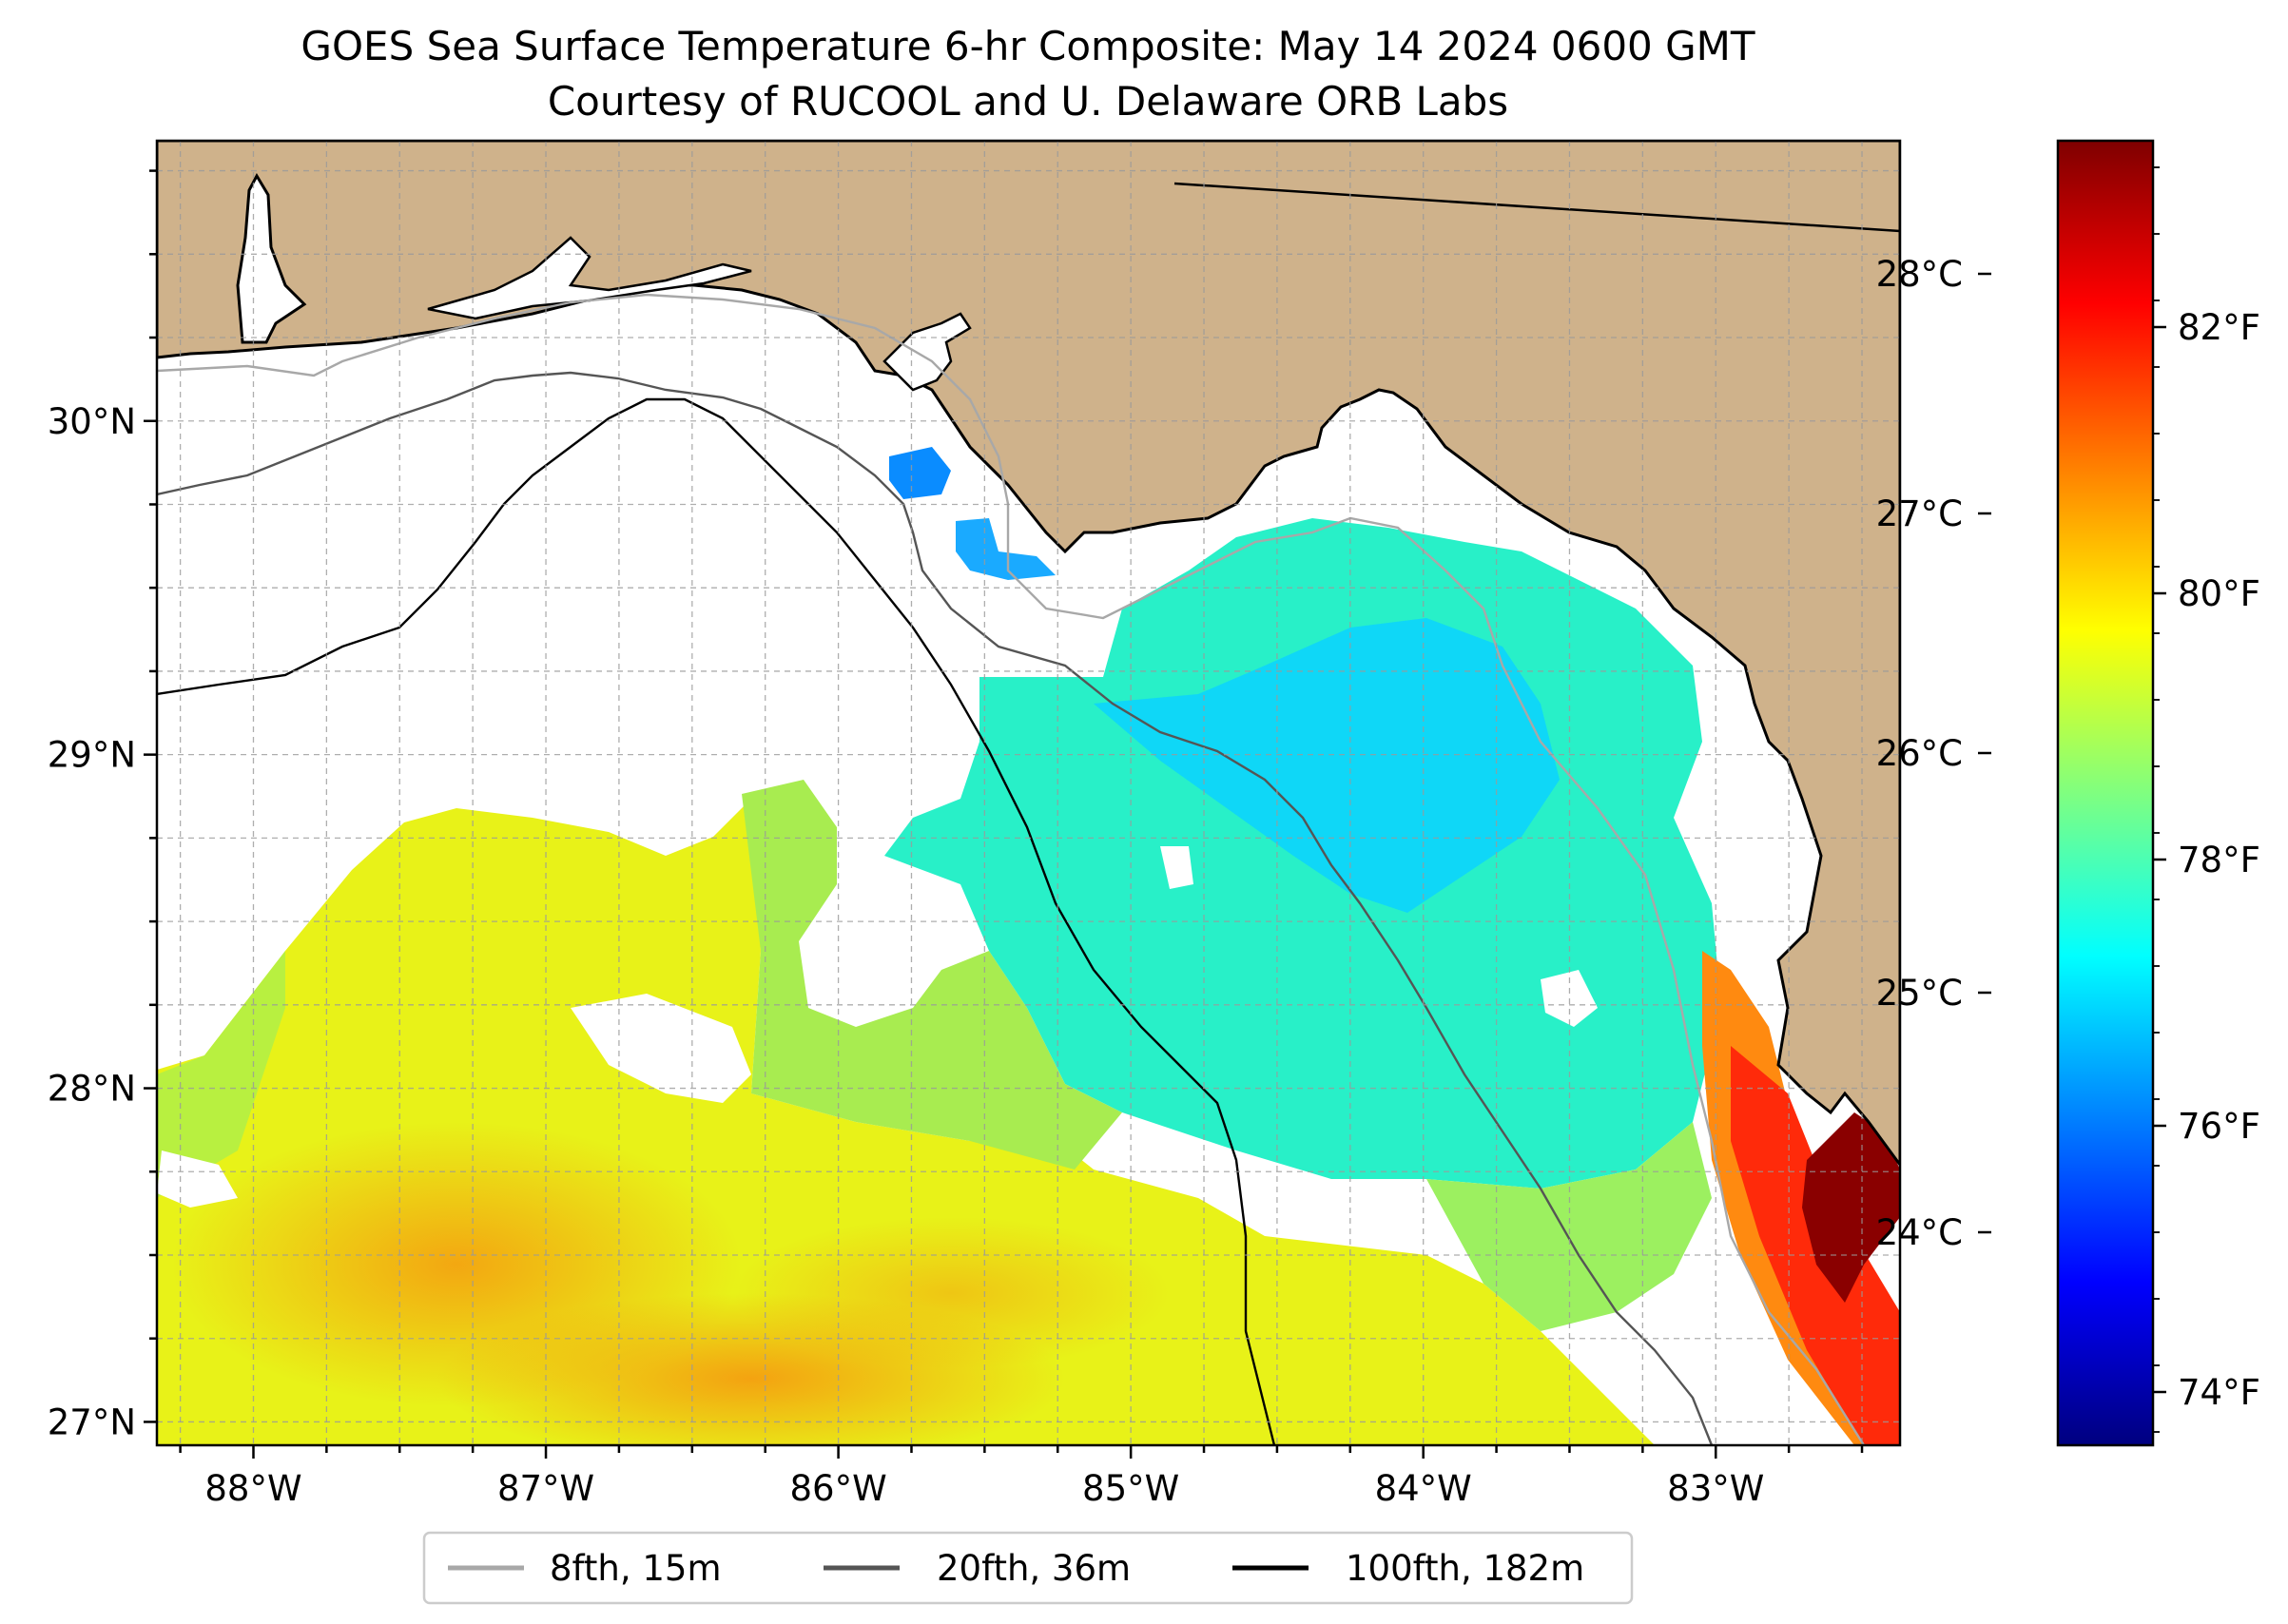 The height and width of the screenshot is (1624, 2288). I want to click on lon-tick-label: 83°W, so click(1716, 1488).